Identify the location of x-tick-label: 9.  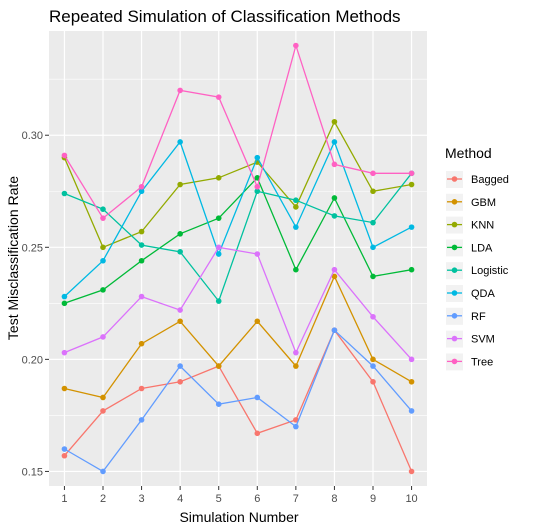
(373, 499).